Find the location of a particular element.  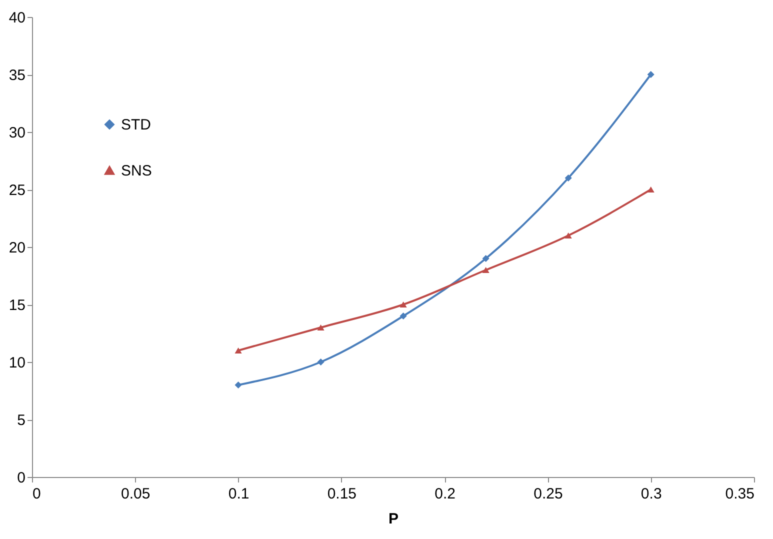

x-tick-label: 0.1 is located at coordinates (239, 494).